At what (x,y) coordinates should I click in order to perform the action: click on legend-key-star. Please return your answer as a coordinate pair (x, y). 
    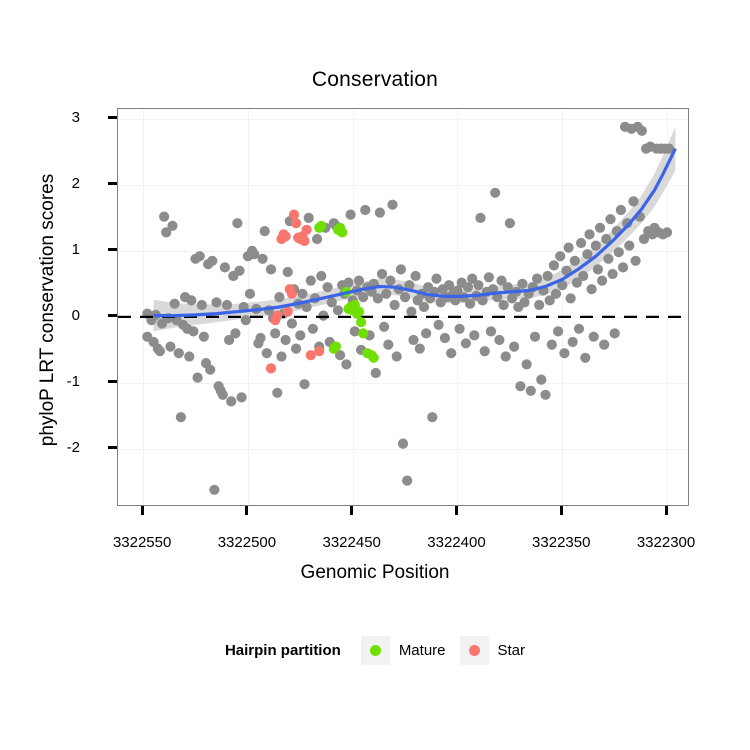
    Looking at the image, I should click on (474, 650).